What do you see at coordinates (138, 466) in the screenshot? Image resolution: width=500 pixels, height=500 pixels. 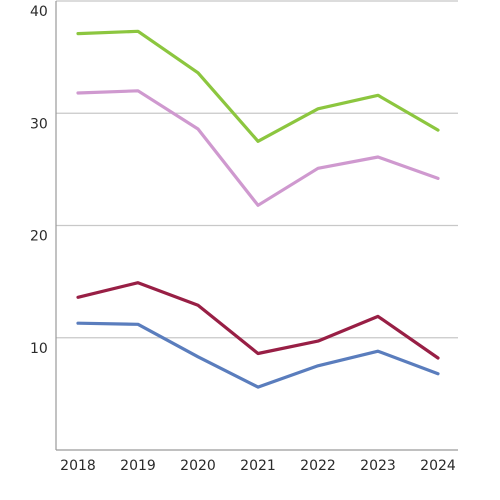 I see `x-tick-label: 2019` at bounding box center [138, 466].